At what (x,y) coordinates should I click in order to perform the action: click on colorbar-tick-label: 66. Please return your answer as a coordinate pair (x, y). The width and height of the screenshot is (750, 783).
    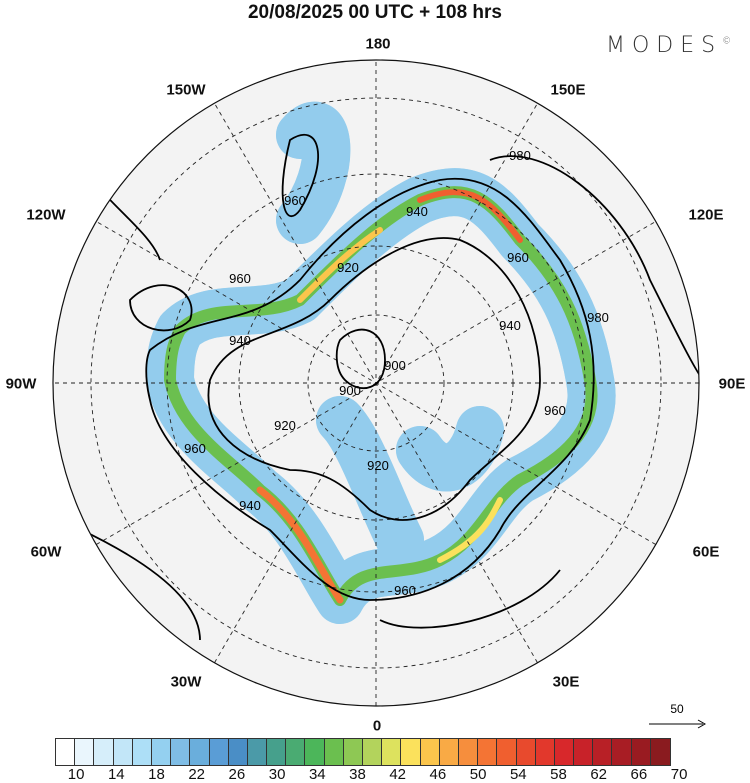
    Looking at the image, I should click on (639, 774).